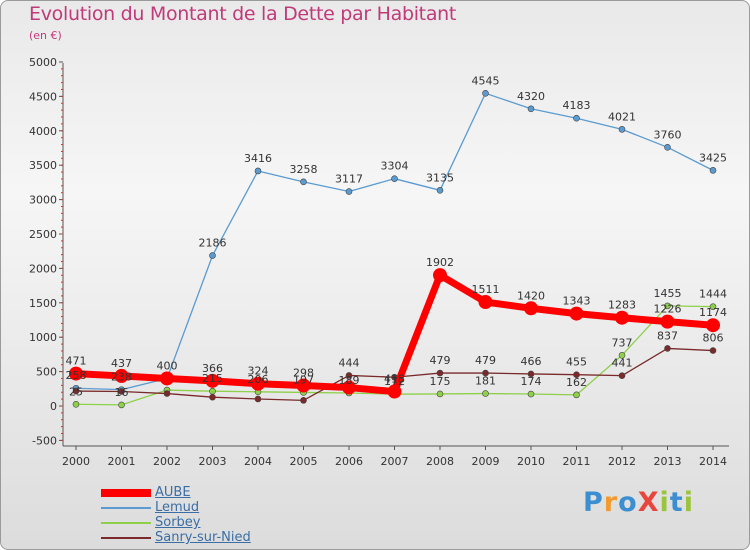 The height and width of the screenshot is (550, 750). I want to click on data-label-sanry-sur-nied: 455, so click(576, 362).